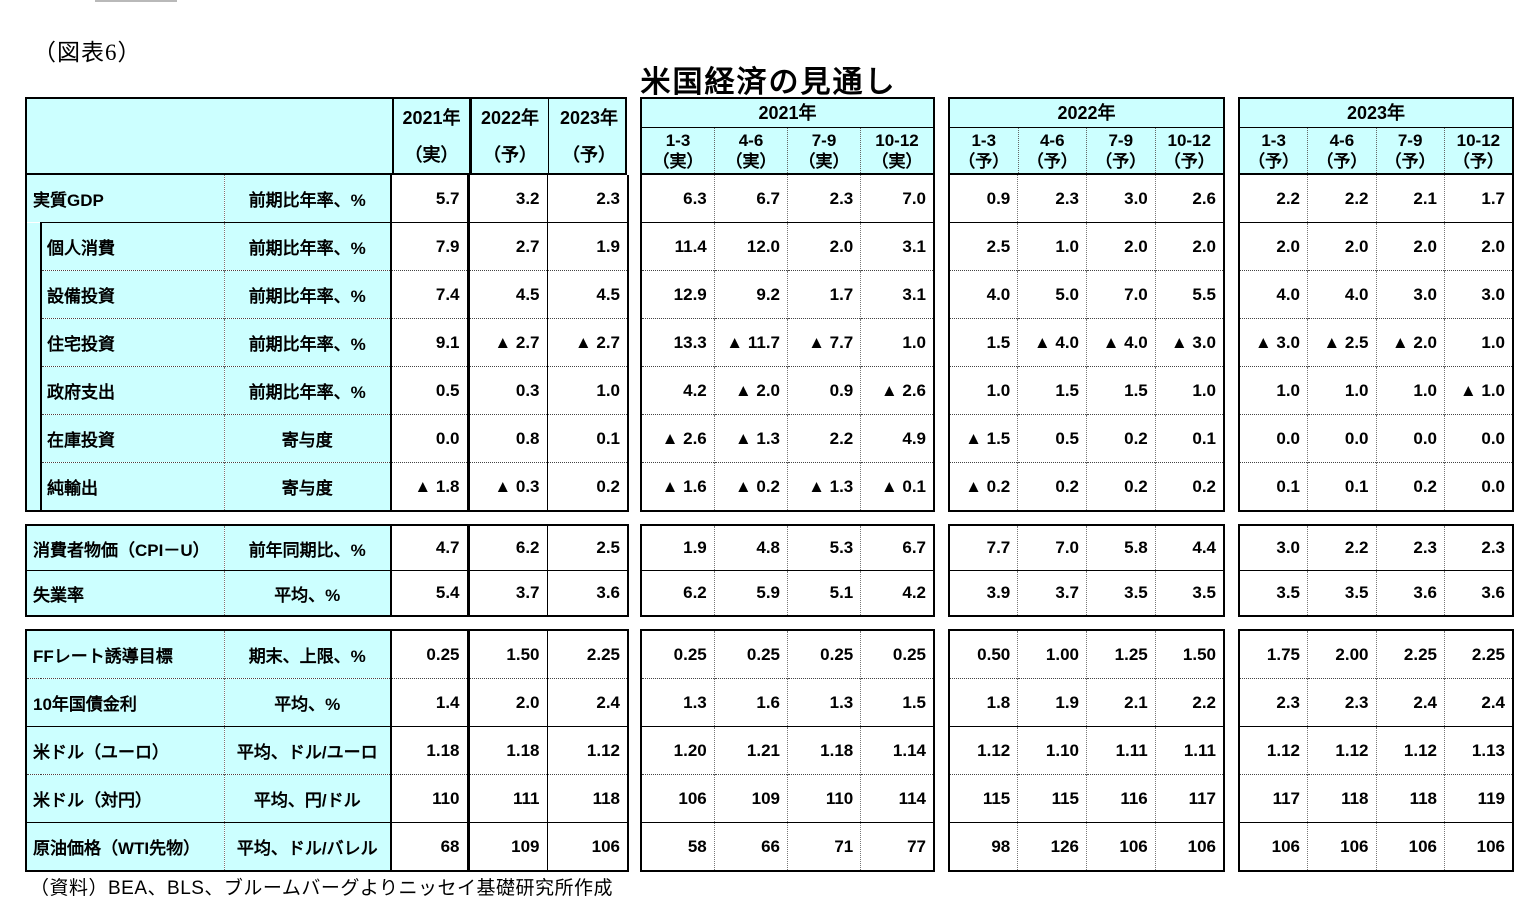  What do you see at coordinates (823, 593) in the screenshot?
I see `value-cell: 5.1` at bounding box center [823, 593].